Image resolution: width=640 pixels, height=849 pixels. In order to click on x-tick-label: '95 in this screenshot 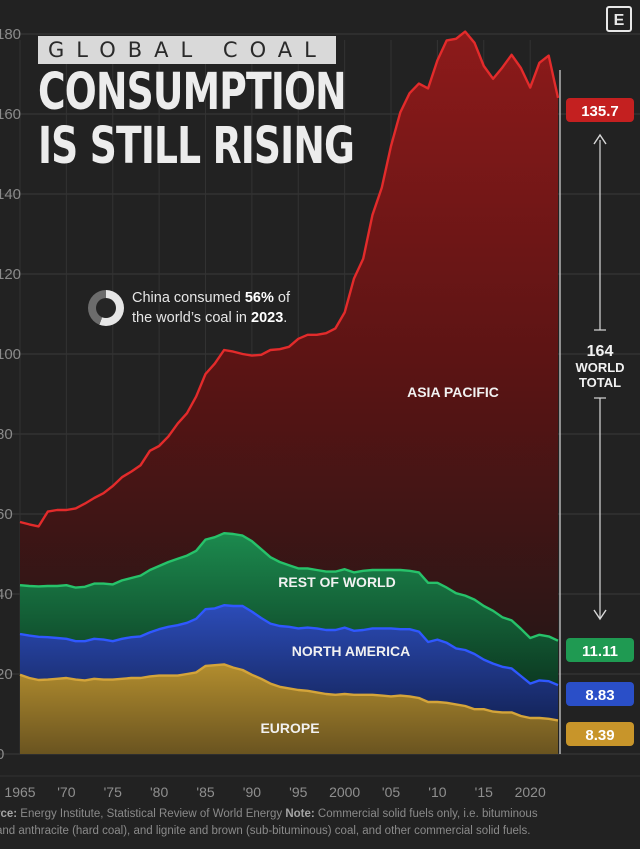, I will do `click(298, 792)`.